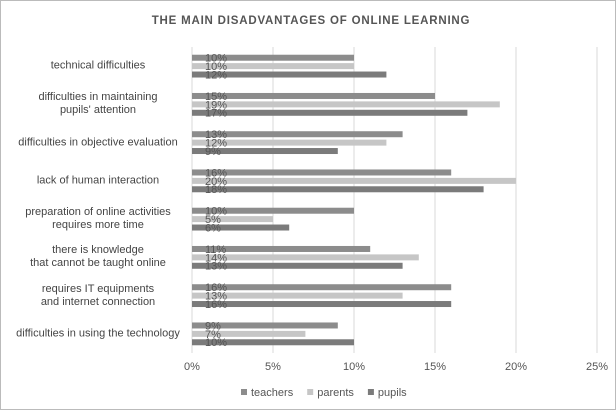 Image resolution: width=616 pixels, height=410 pixels. Describe the element at coordinates (216, 182) in the screenshot. I see `value-label: 20%` at that location.